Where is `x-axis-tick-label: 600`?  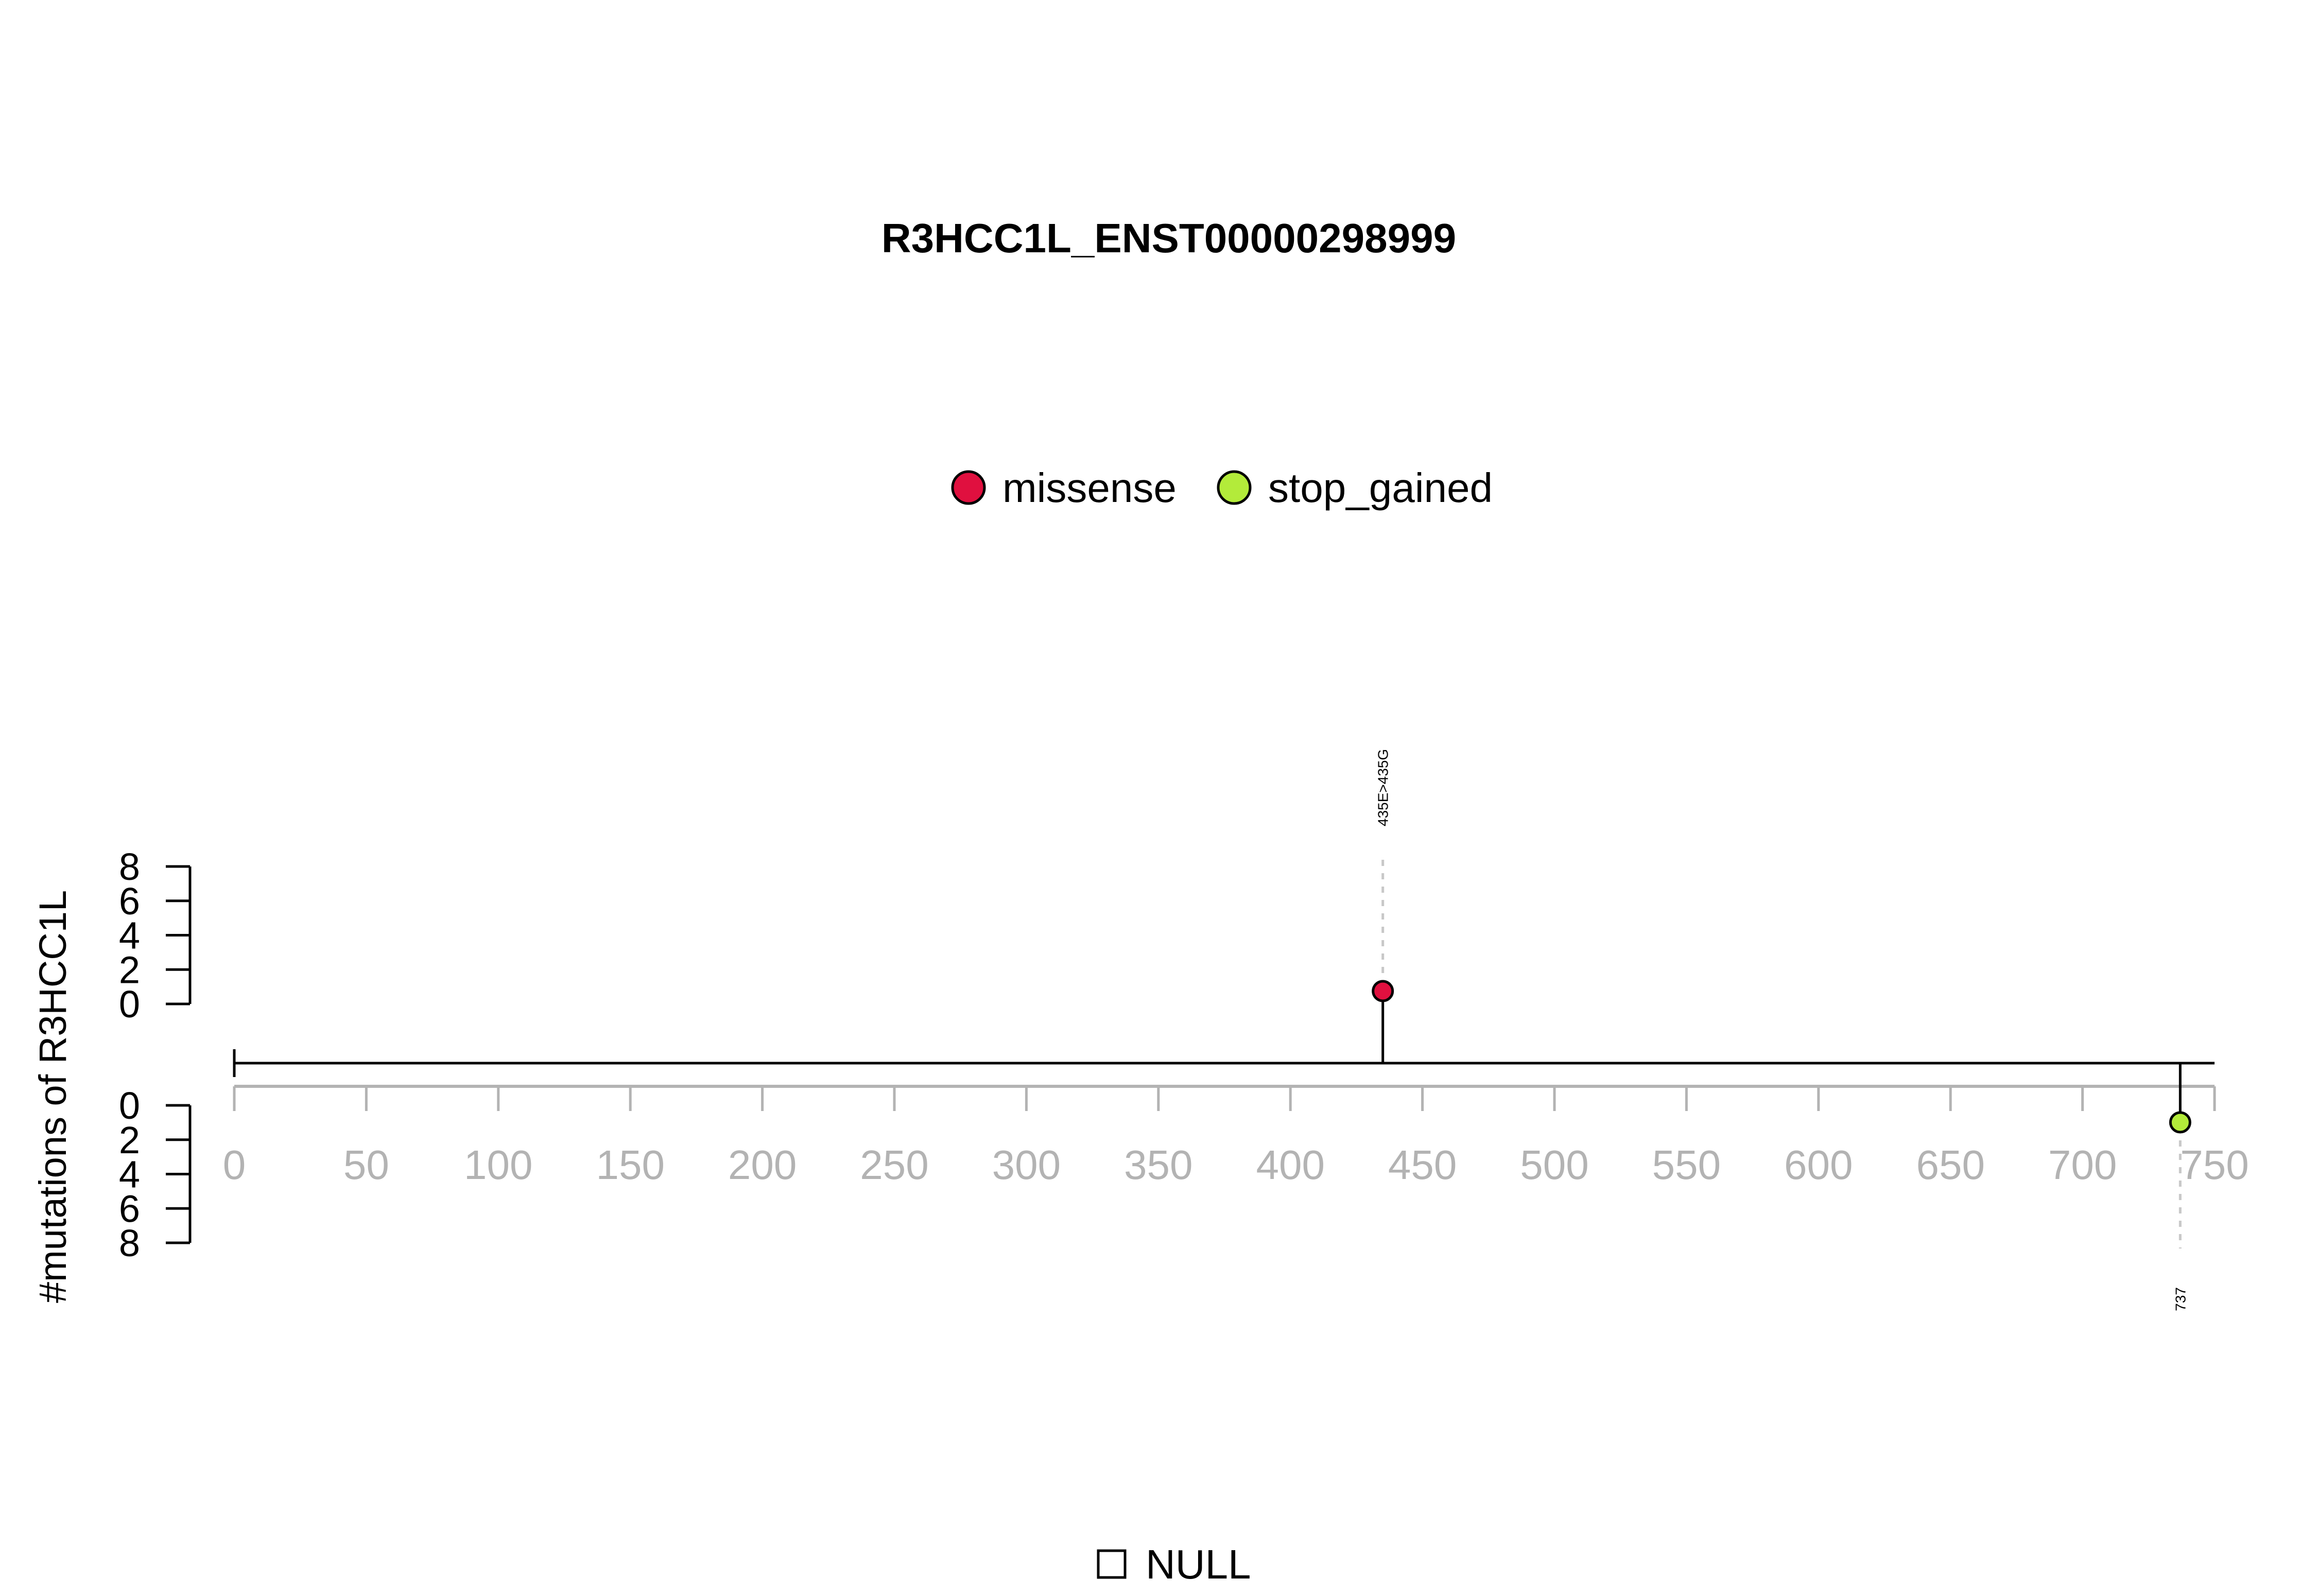 x-axis-tick-label: 600 is located at coordinates (1818, 1165).